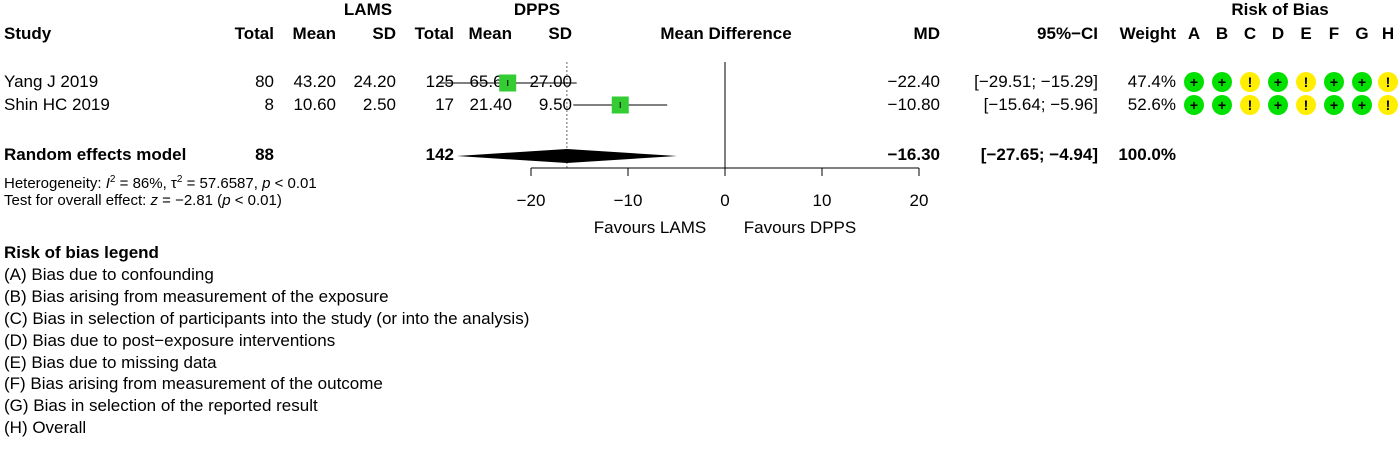 The image size is (1400, 458). Describe the element at coordinates (57, 104) in the screenshot. I see `study-name: Shin HC 2019` at that location.